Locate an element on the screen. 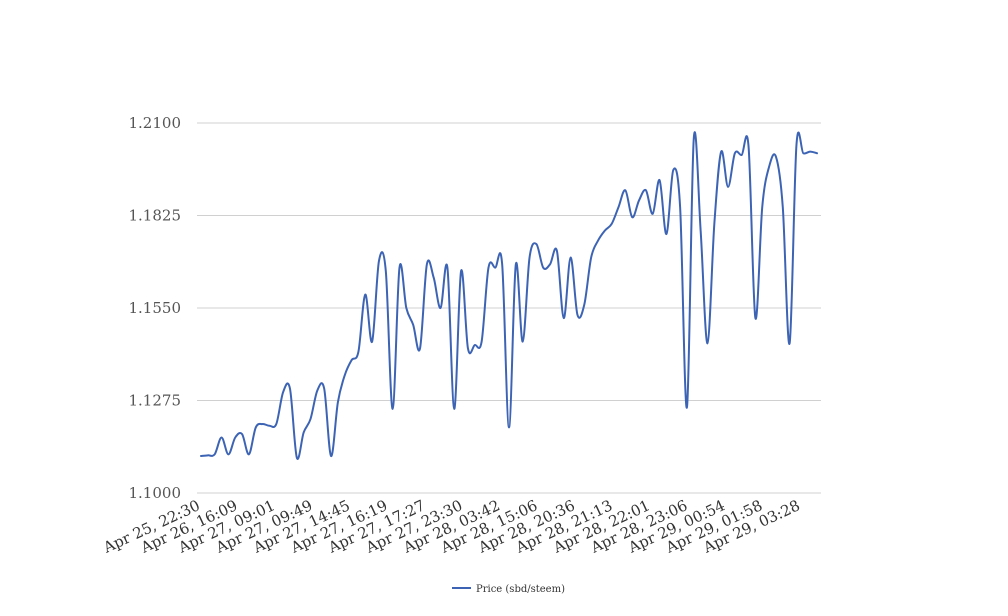 Image resolution: width=1008 pixels, height=616 pixels. y-tick-label: 1.1825 is located at coordinates (155, 216).